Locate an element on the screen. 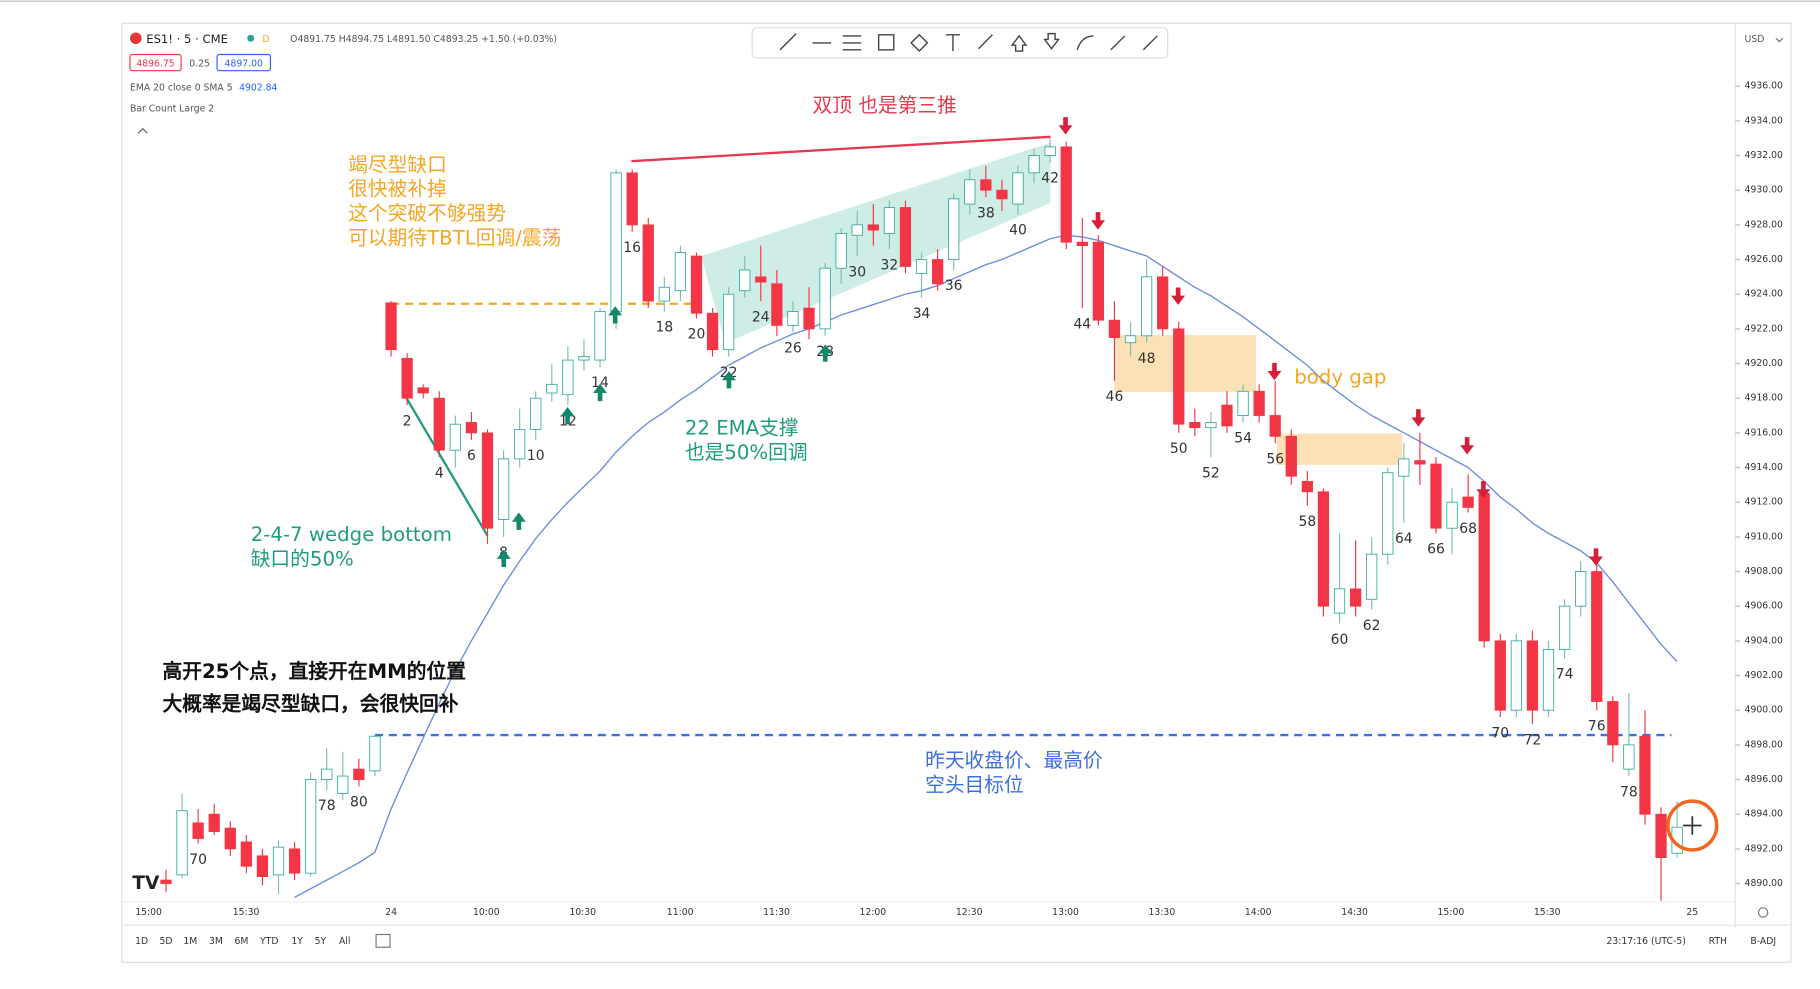 The width and height of the screenshot is (1820, 989). cursor is located at coordinates (1692, 825).